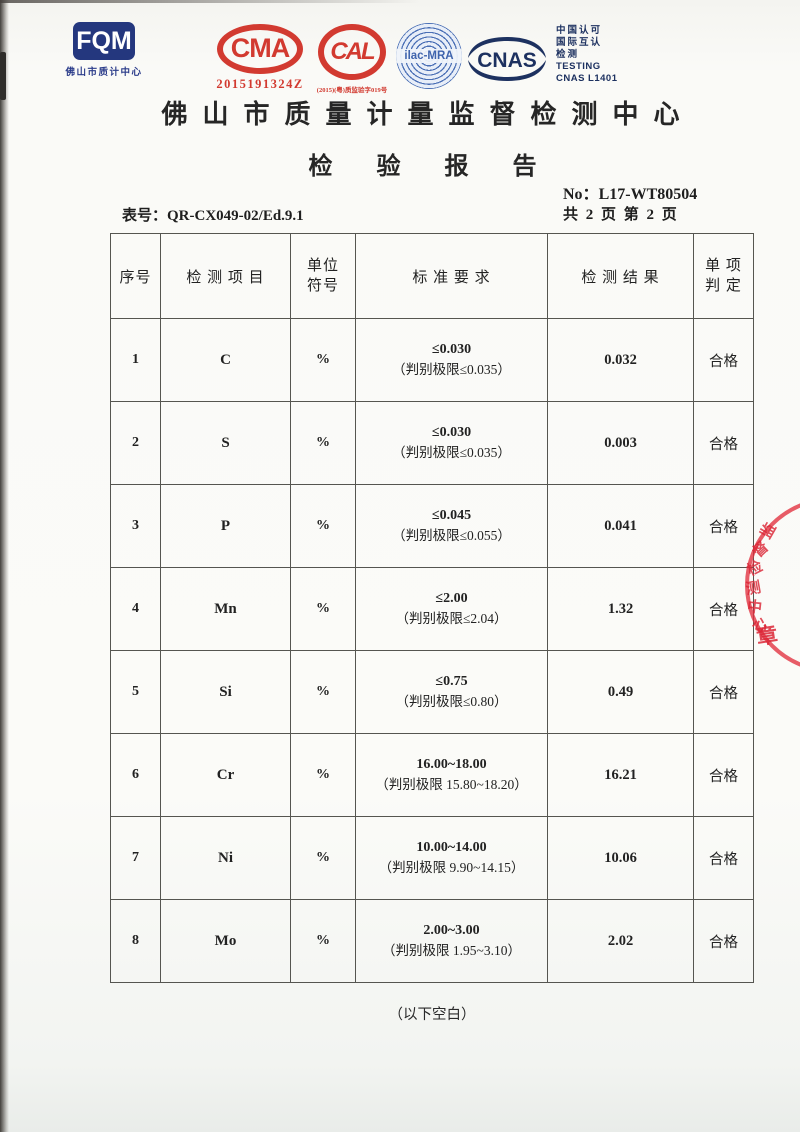  I want to click on cell-test-result: 16.21, so click(620, 775).